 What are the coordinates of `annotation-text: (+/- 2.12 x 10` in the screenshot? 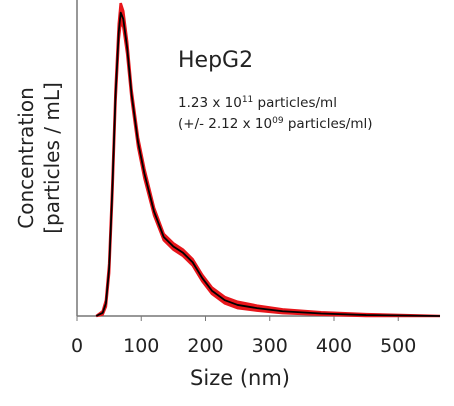 It's located at (225, 124).